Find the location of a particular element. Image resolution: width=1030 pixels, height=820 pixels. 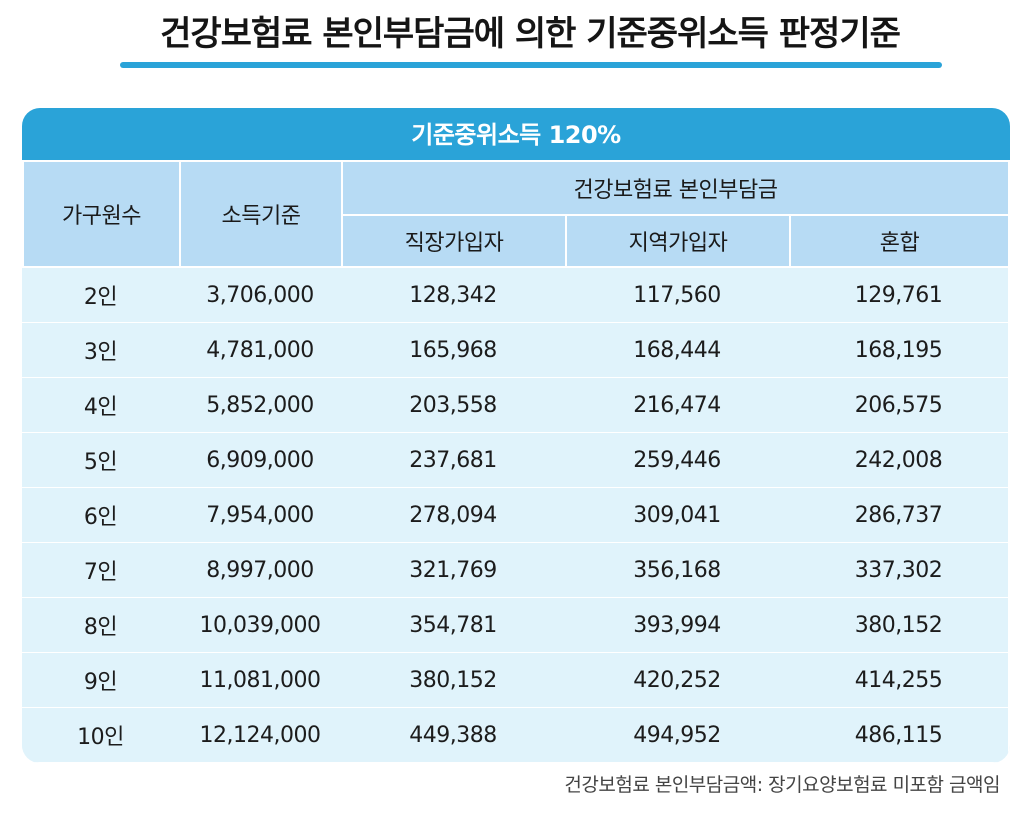

cell-mixed: 486,115 is located at coordinates (899, 735).